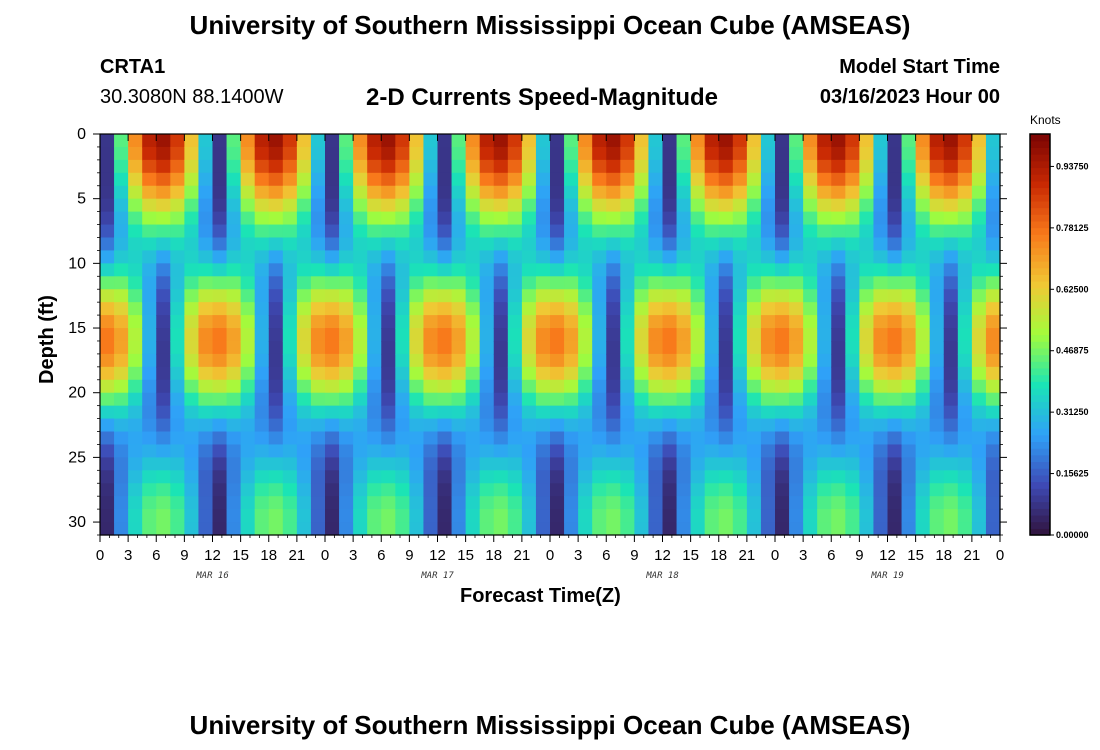 The height and width of the screenshot is (750, 1100). Describe the element at coordinates (381, 555) in the screenshot. I see `x-tick-label: 6` at that location.